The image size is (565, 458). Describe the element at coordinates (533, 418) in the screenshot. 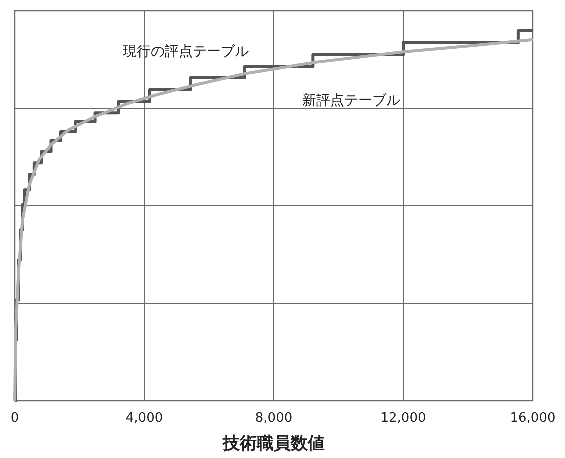

I see `x-tick-label: 16,000` at that location.